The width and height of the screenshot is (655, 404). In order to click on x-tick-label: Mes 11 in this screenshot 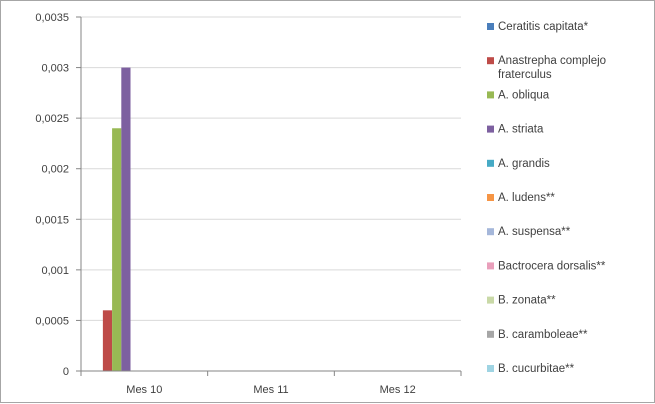, I will do `click(270, 390)`.